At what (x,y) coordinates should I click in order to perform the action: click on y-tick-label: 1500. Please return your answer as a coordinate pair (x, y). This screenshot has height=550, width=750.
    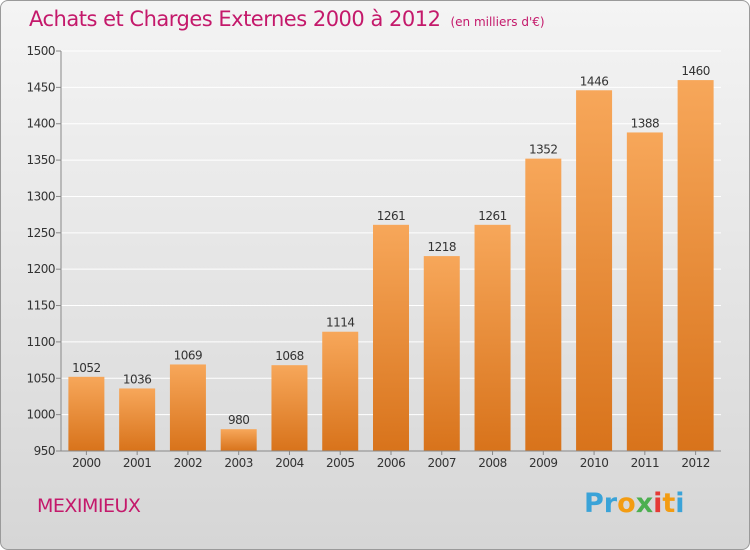
    Looking at the image, I should click on (40, 51).